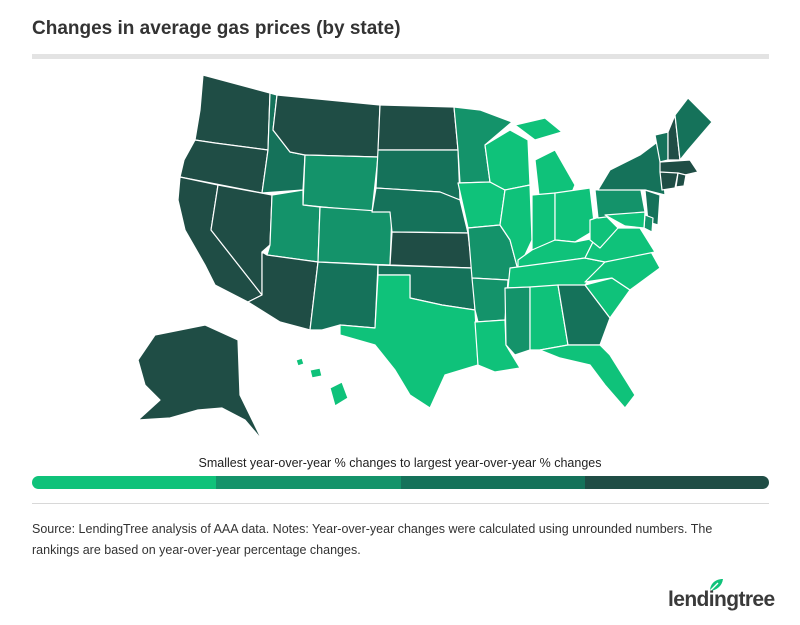  Describe the element at coordinates (344, 296) in the screenshot. I see `state-NM` at that location.